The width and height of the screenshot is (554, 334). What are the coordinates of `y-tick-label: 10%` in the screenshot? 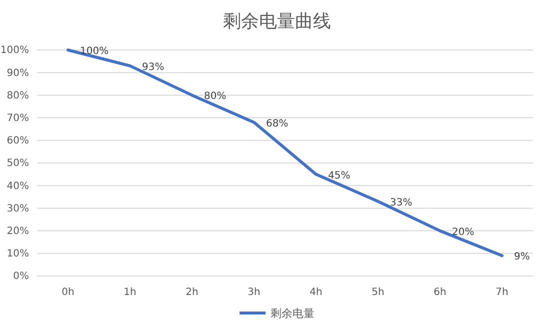 It's located at (17, 254).